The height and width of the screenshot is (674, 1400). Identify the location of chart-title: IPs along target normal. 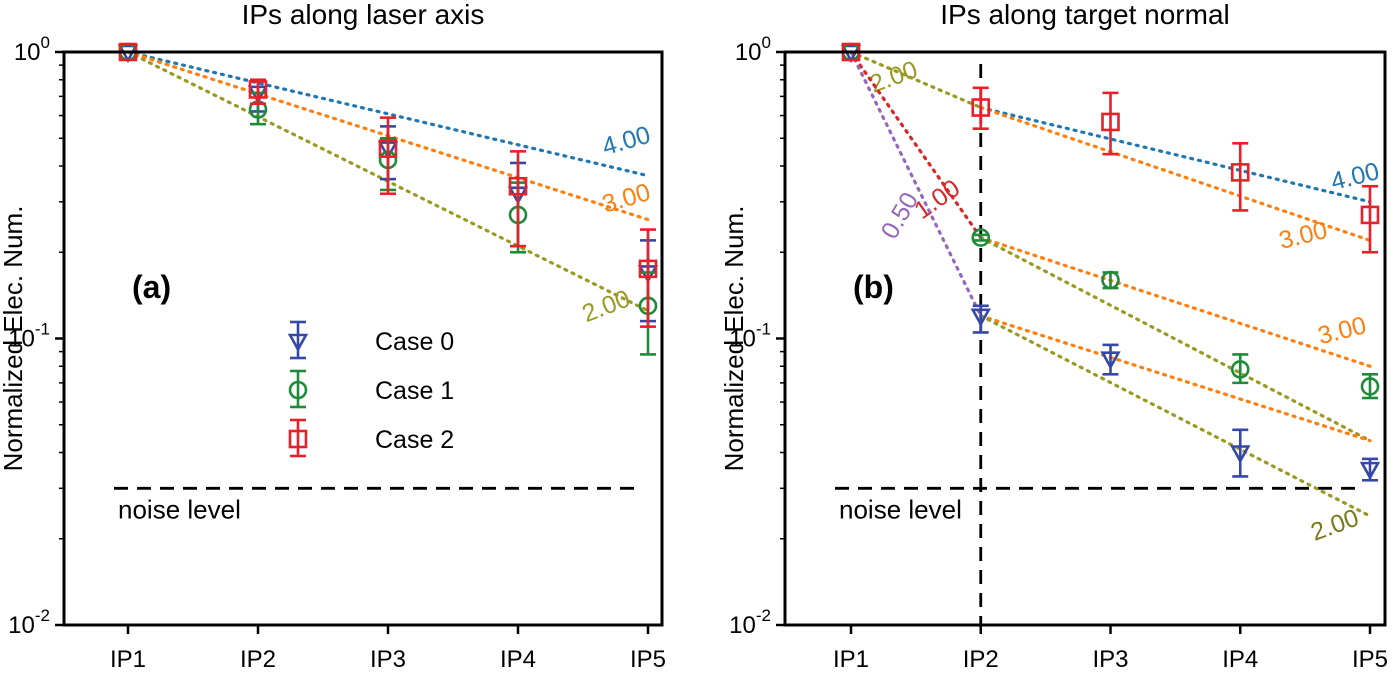
(1085, 15).